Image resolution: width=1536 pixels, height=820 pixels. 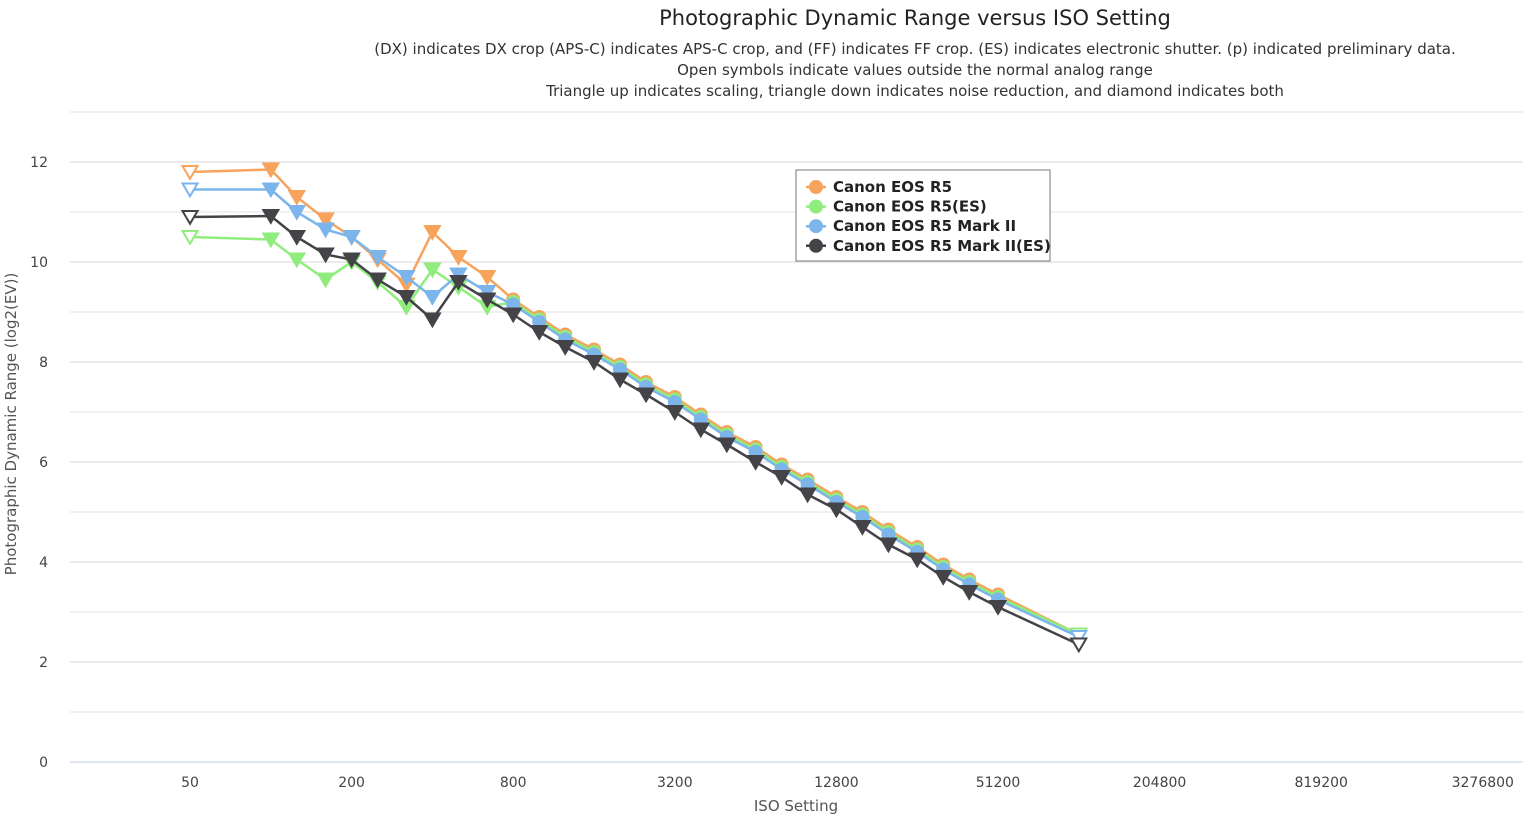 What do you see at coordinates (43, 663) in the screenshot?
I see `y-tick-label: 2` at bounding box center [43, 663].